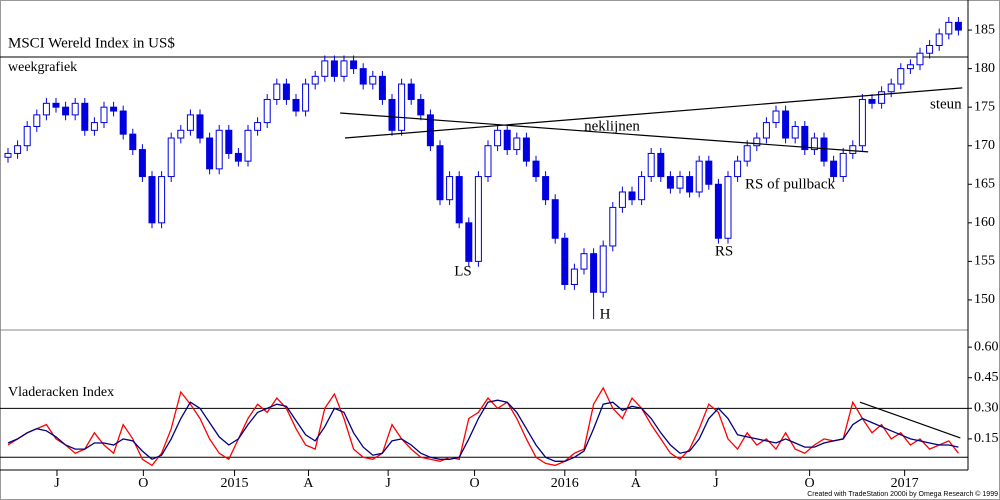 This screenshot has width=1000, height=500. What do you see at coordinates (235, 483) in the screenshot?
I see `x-tick-label: 2015` at bounding box center [235, 483].